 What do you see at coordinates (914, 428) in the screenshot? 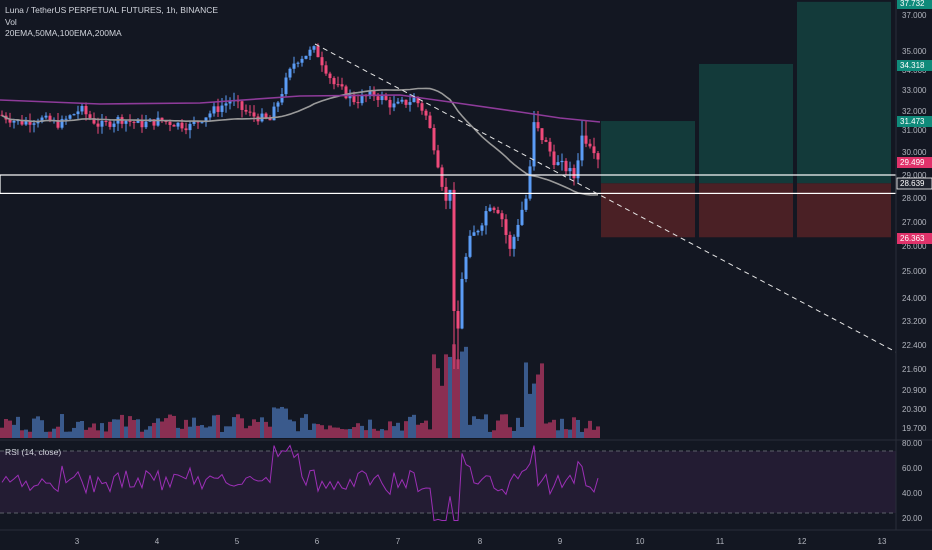
I see `price-tick-label: 19.700` at bounding box center [914, 428].